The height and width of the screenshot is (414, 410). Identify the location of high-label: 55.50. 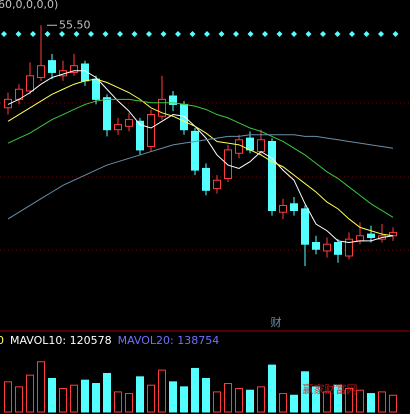
(75, 24).